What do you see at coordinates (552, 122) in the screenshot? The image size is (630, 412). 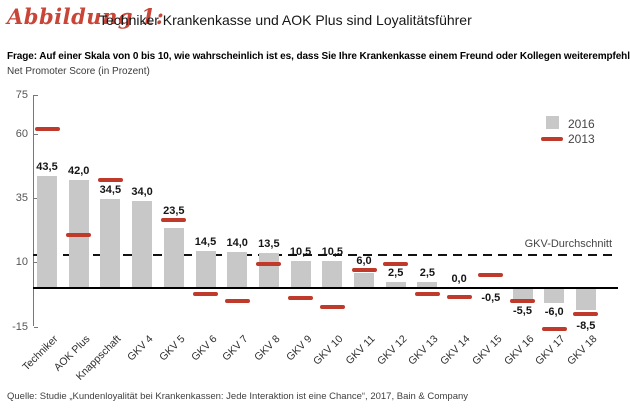 I see `legend-bar-swatch` at bounding box center [552, 122].